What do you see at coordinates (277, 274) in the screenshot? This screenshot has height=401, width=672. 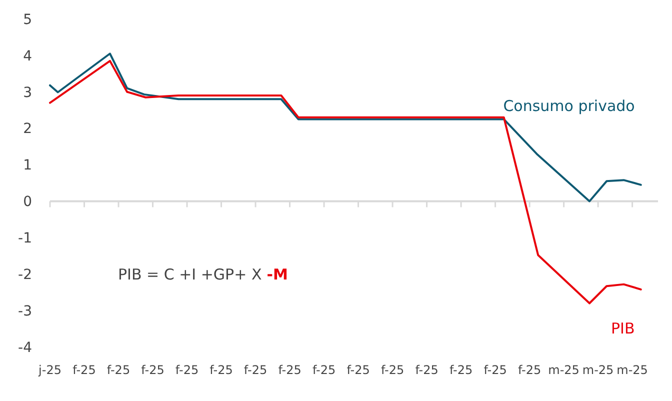 I see `annotation: -M` at bounding box center [277, 274].